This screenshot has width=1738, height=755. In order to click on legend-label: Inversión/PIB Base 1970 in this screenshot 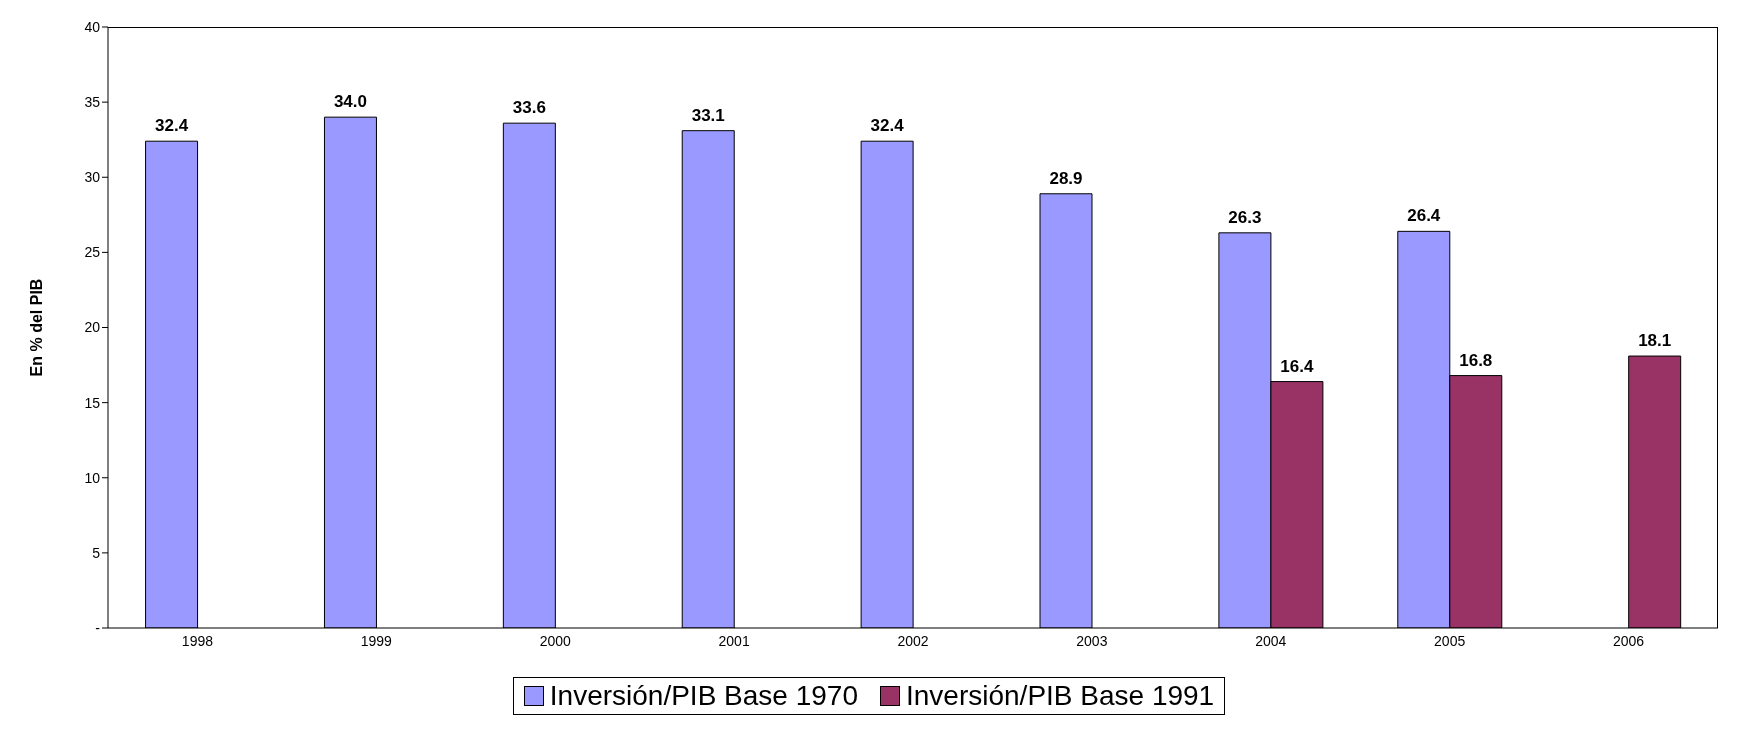, I will do `click(703, 696)`.